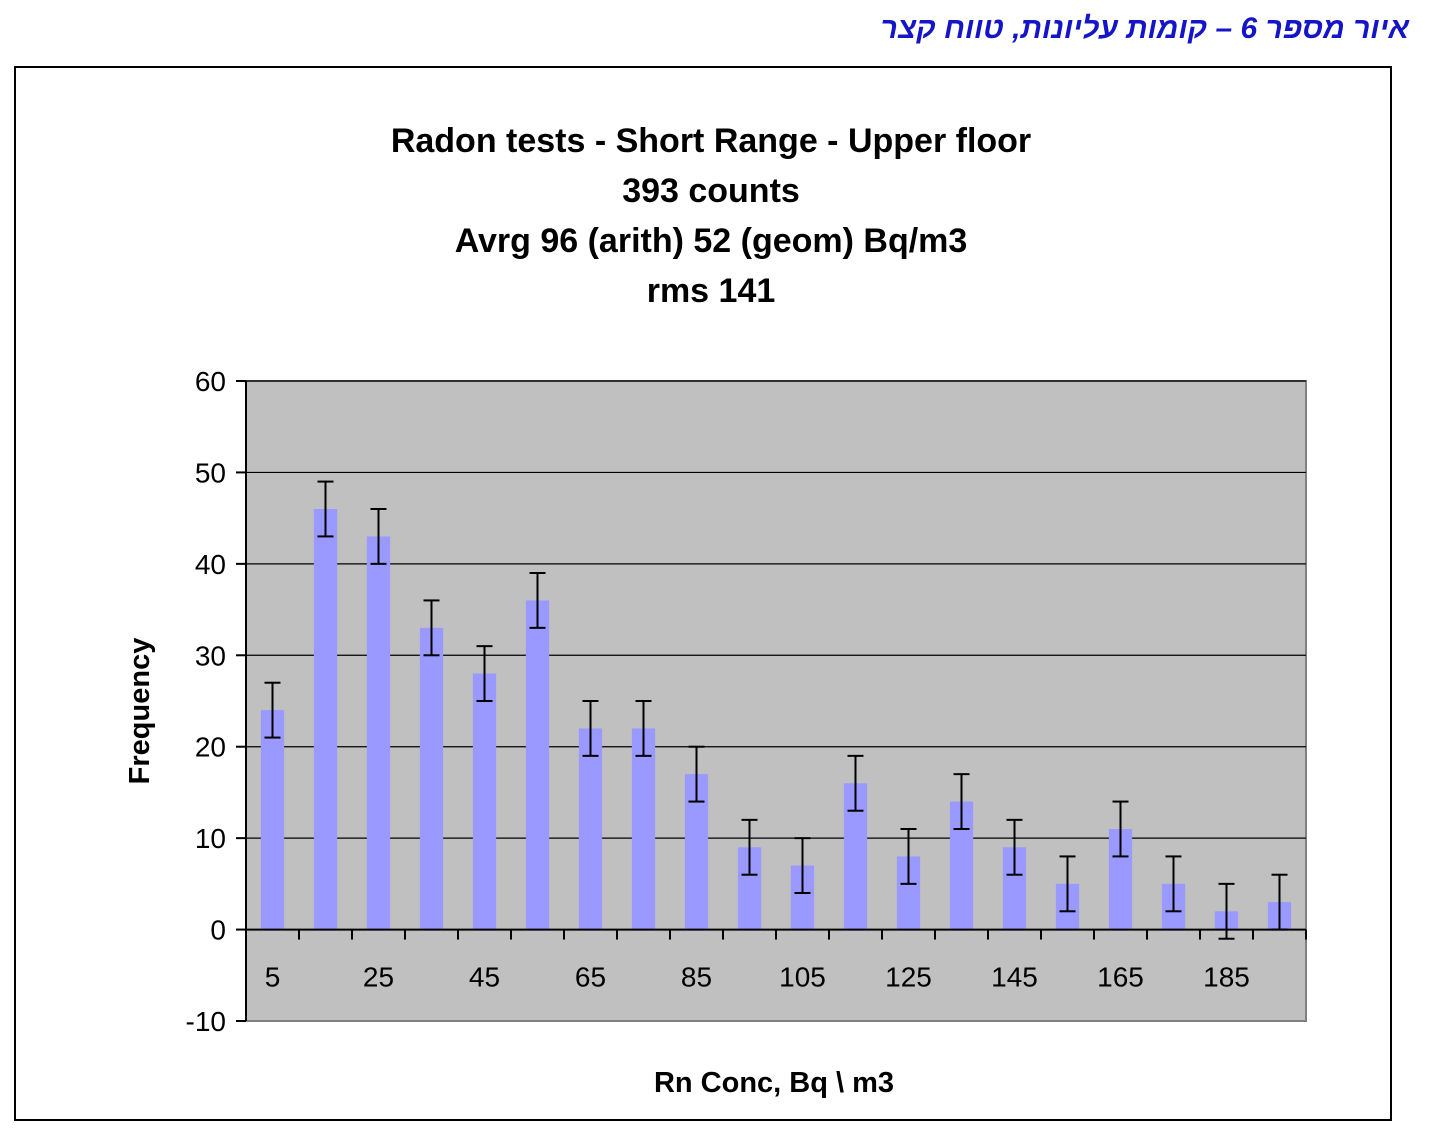 This screenshot has width=1449, height=1140. I want to click on x-tick-label-45: 45, so click(484, 977).